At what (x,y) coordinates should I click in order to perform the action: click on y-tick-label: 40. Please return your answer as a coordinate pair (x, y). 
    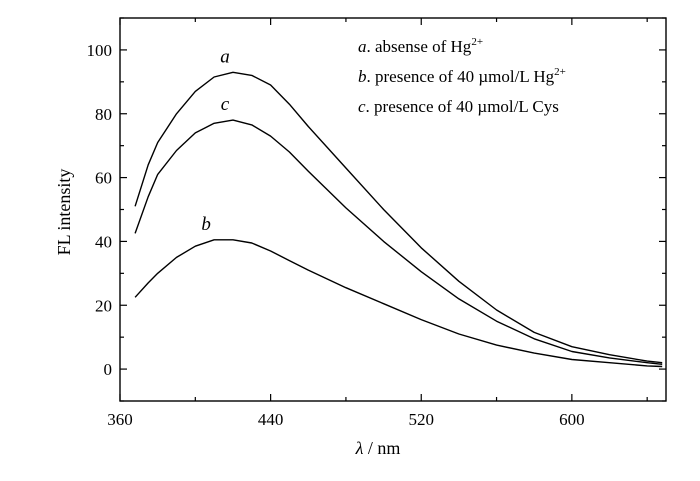
    Looking at the image, I should click on (103, 241).